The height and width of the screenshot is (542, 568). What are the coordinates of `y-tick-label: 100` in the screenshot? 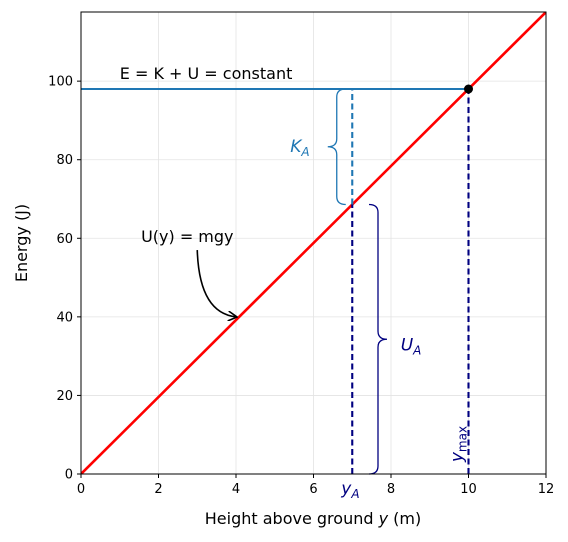 It's located at (60, 82).